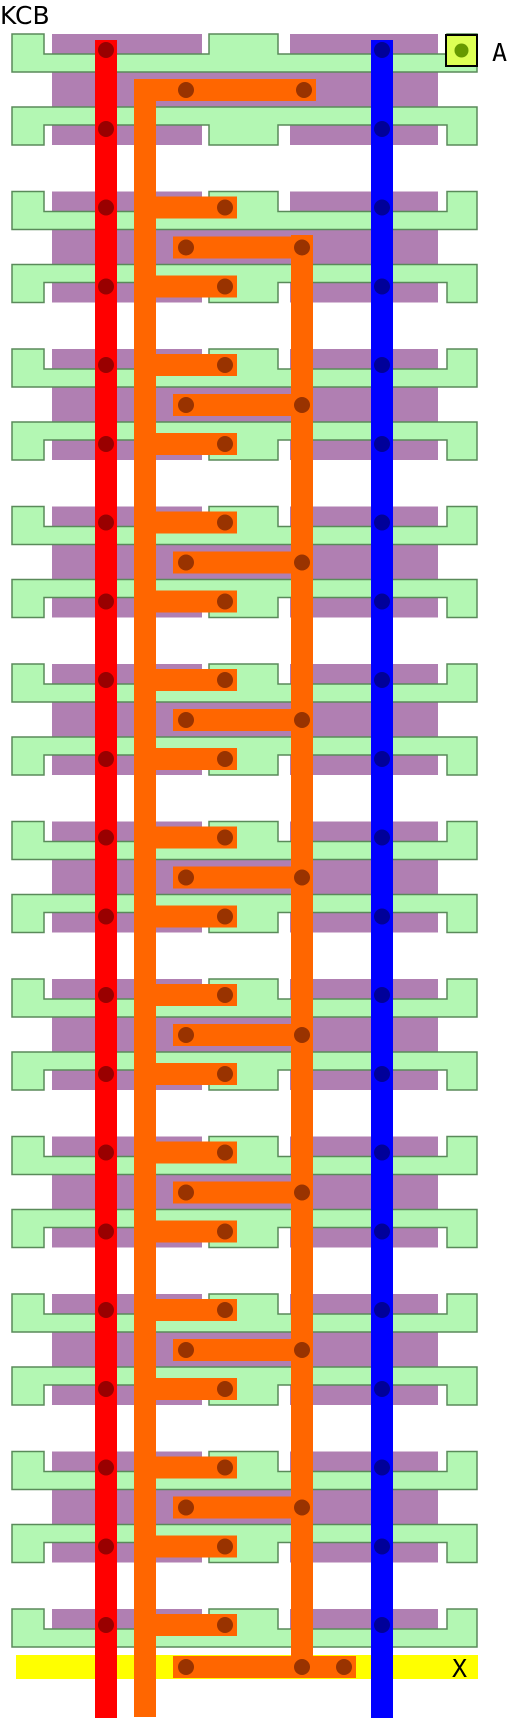 The height and width of the screenshot is (1722, 509). I want to click on pin-a-label: A, so click(499, 52).